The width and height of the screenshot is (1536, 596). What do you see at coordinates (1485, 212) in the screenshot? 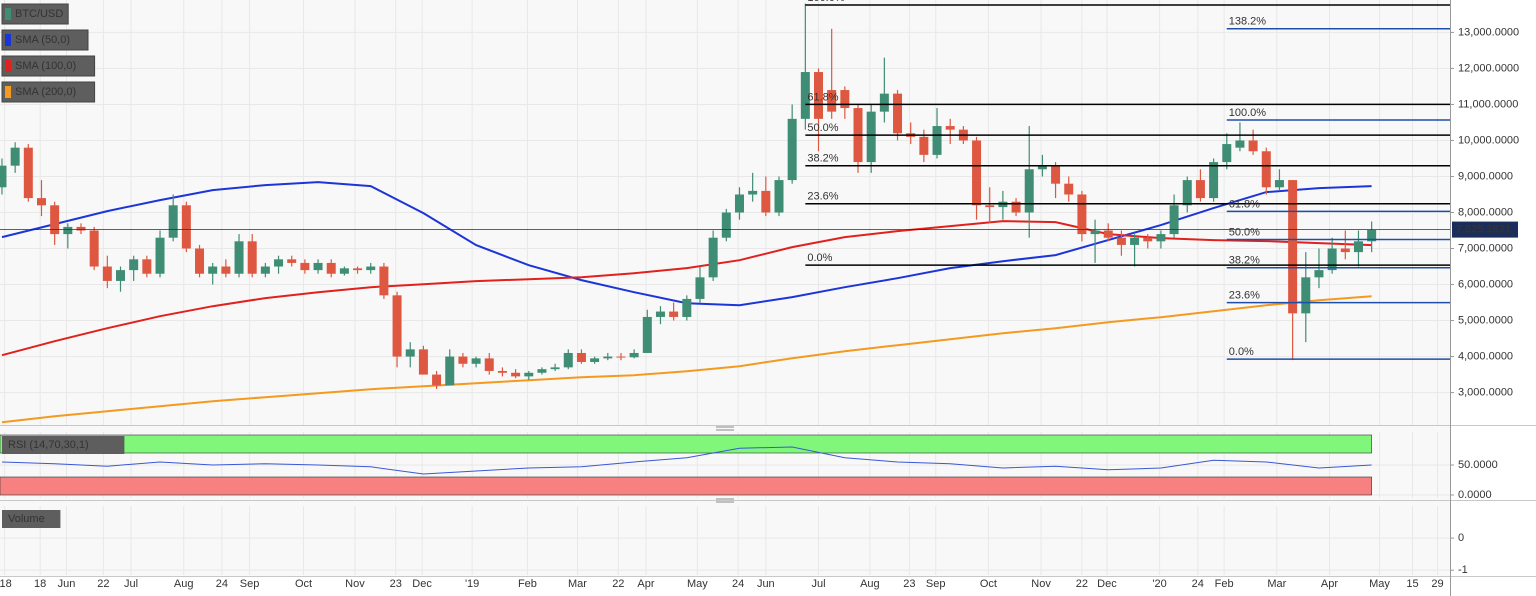
I see `y-tick-label: 8,000.0000` at bounding box center [1485, 212].